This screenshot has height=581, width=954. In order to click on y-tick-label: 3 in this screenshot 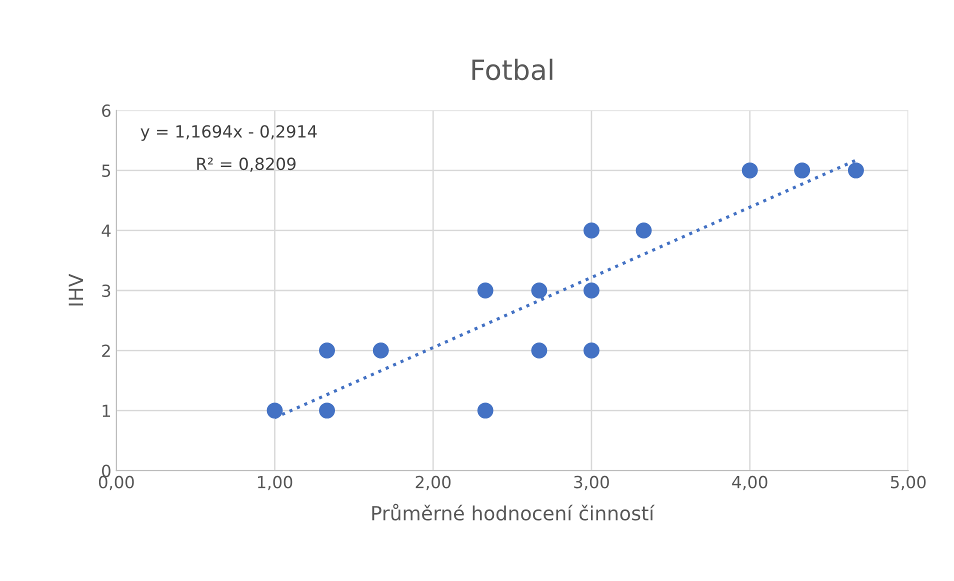, I will do `click(106, 291)`.